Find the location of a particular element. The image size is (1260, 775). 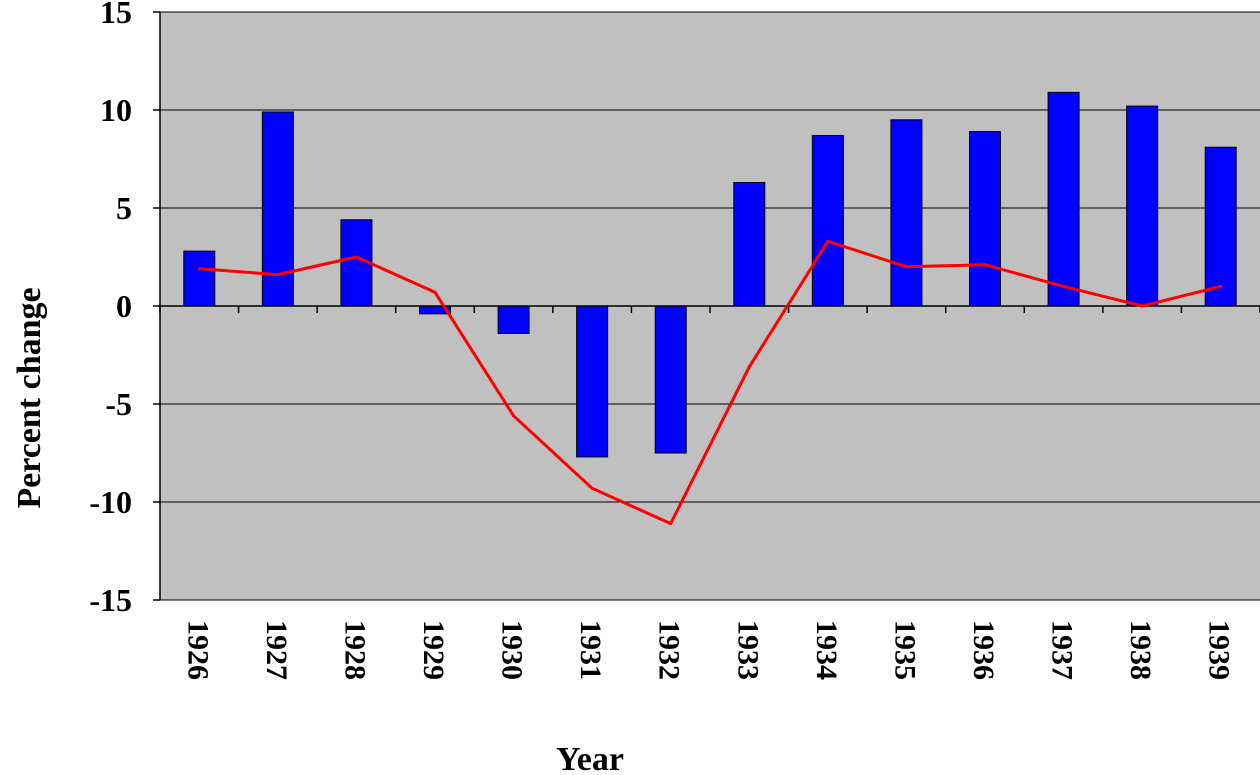

x-tick-label: 1935 is located at coordinates (904, 650).